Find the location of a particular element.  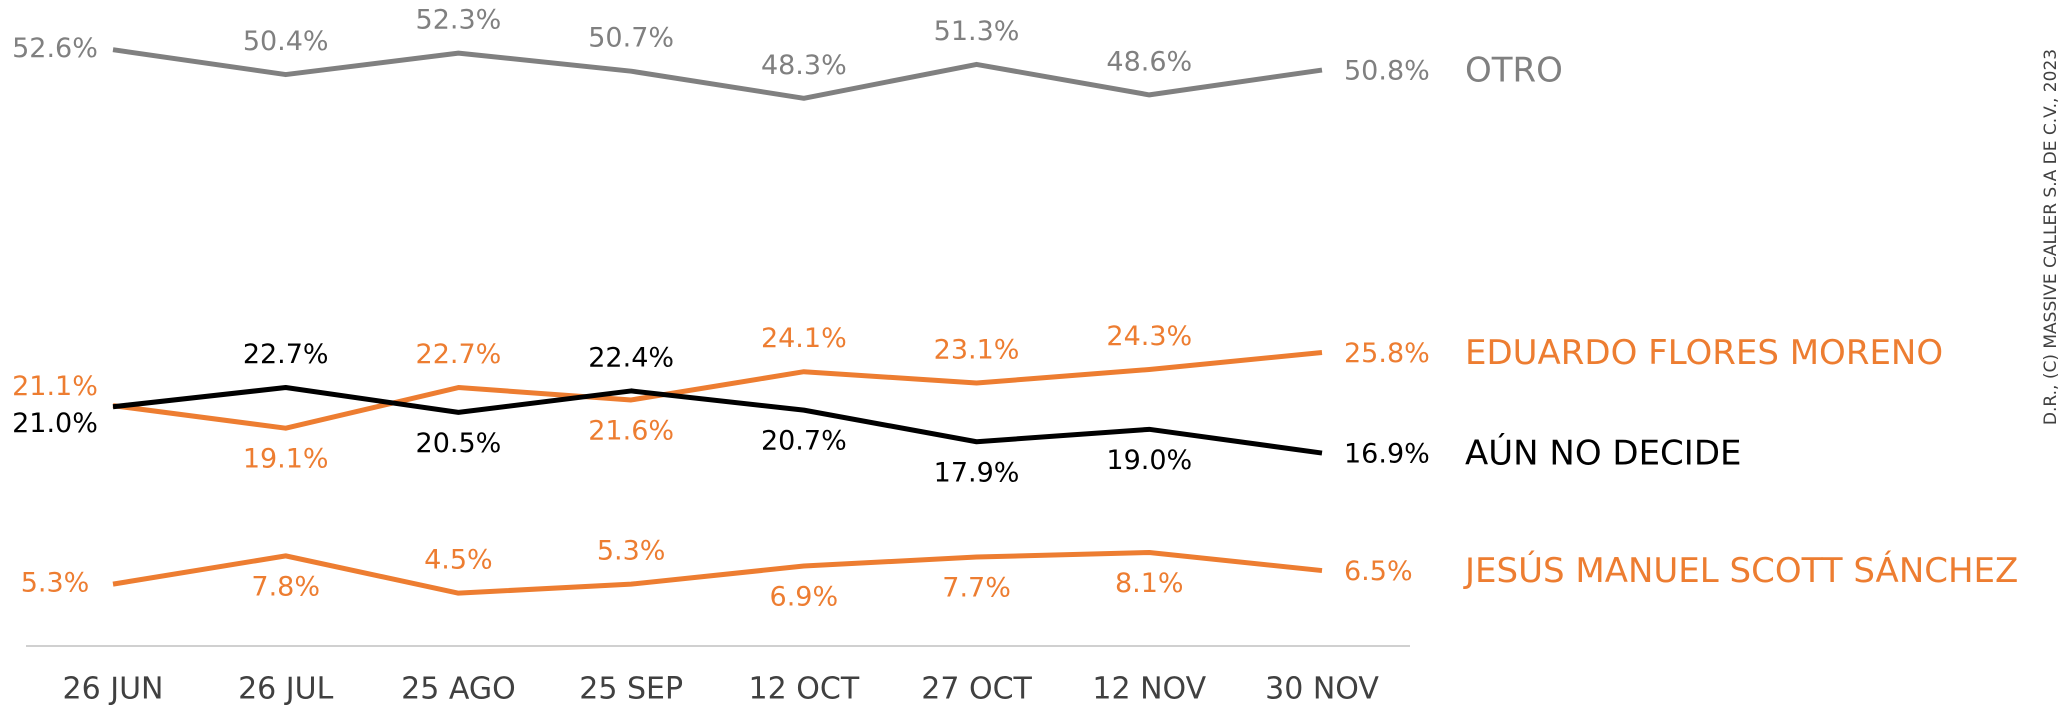

data-label: 8.1% is located at coordinates (1149, 583).